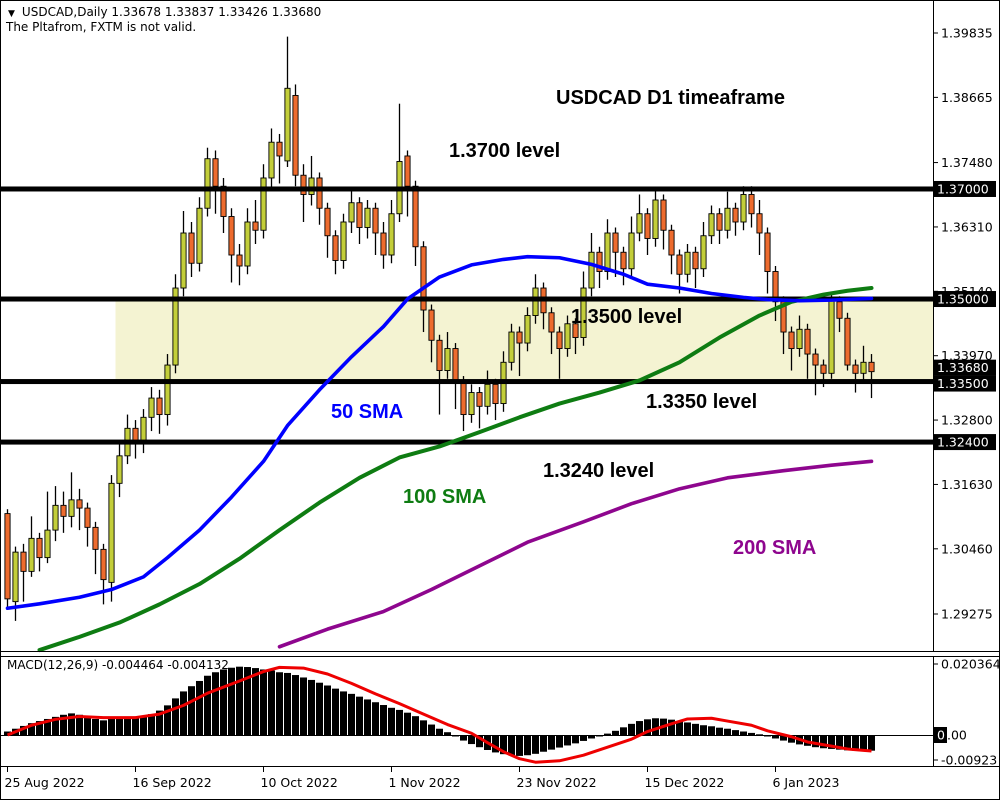 The height and width of the screenshot is (800, 1000). What do you see at coordinates (685, 782) in the screenshot?
I see `svg-text: 15 Dec 2022` at bounding box center [685, 782].